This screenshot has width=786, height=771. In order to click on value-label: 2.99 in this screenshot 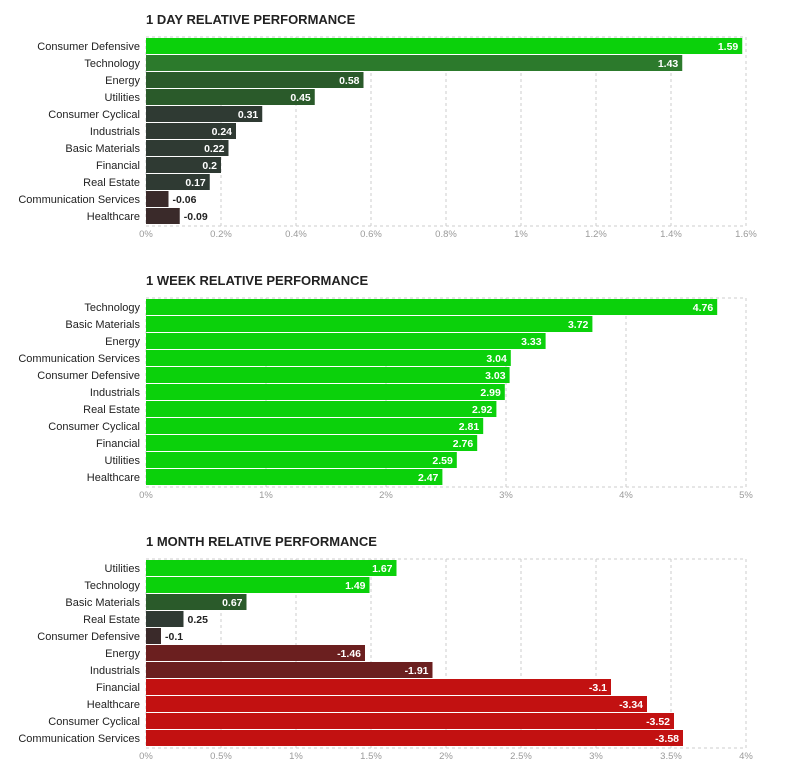, I will do `click(490, 393)`.